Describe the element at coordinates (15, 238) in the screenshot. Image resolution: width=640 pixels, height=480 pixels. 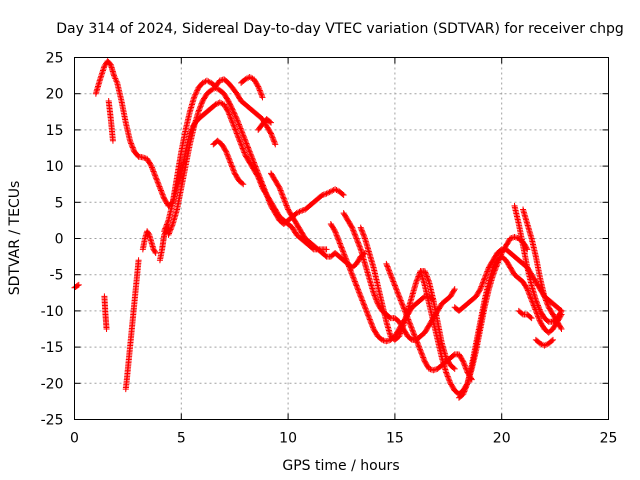
I see `y-axis-title: SDTVAR / TECUs` at that location.